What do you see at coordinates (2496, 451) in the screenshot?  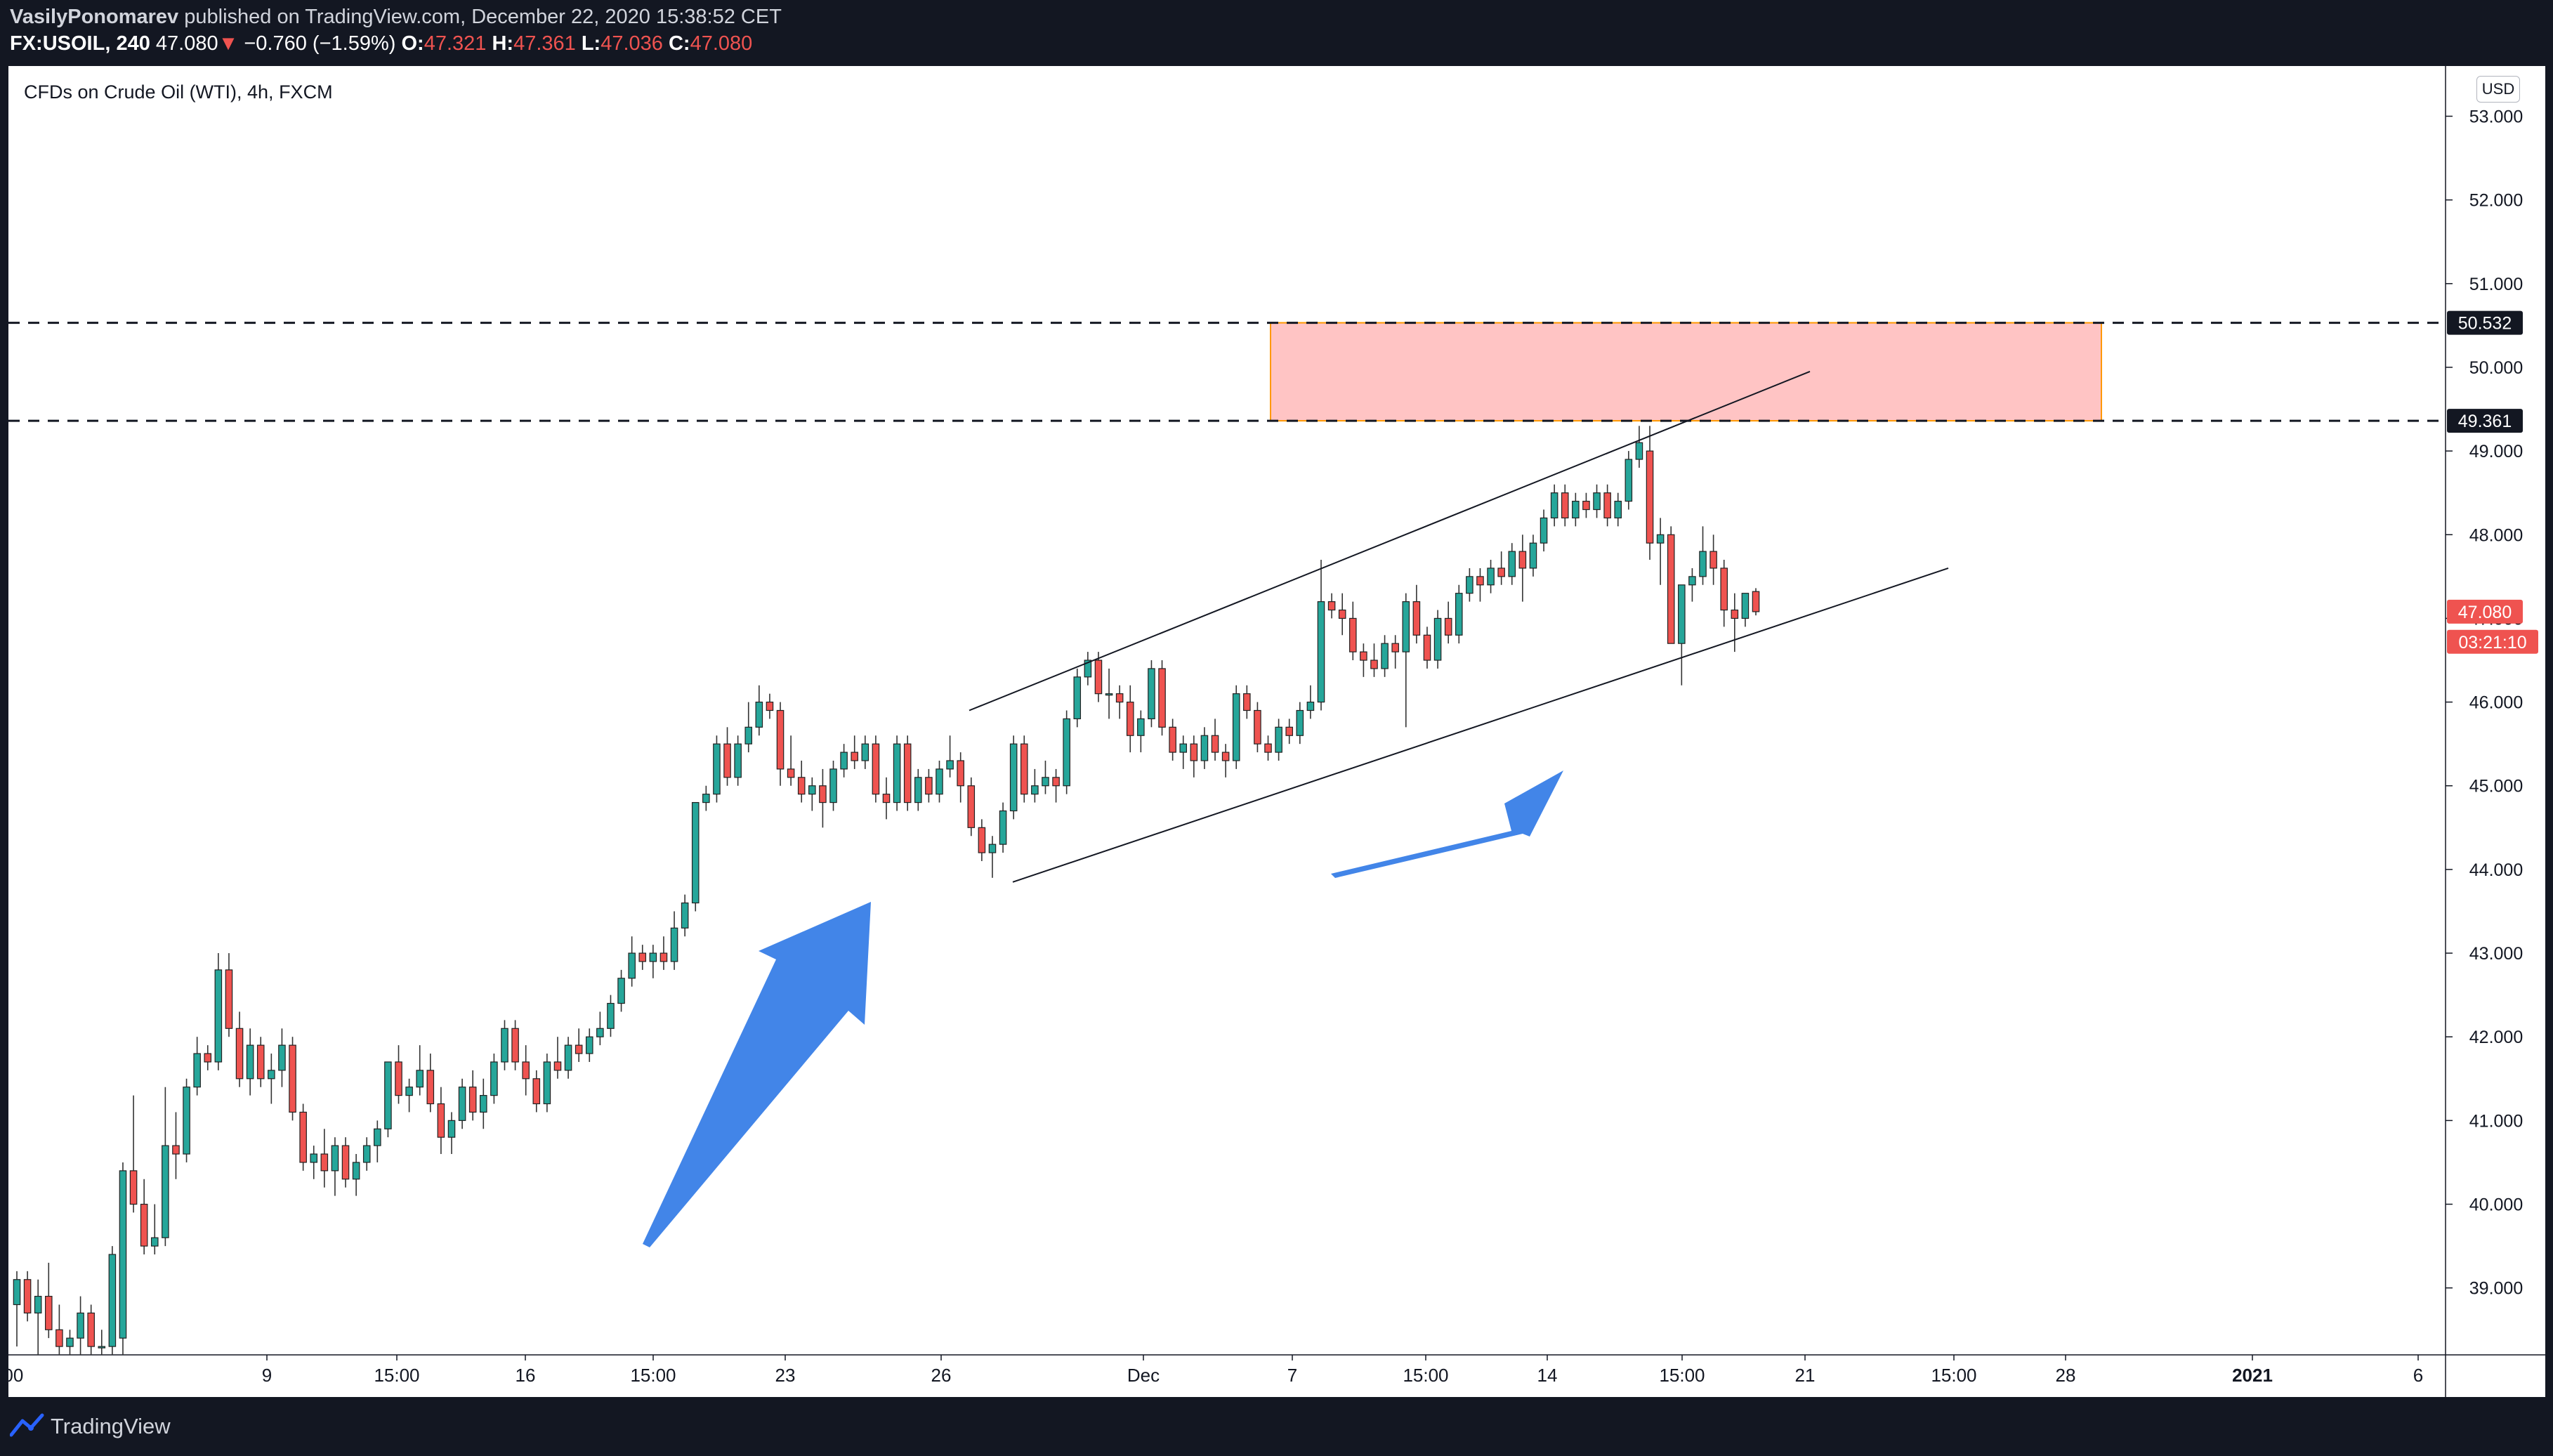 I see `y-tick-label: 49.000` at bounding box center [2496, 451].